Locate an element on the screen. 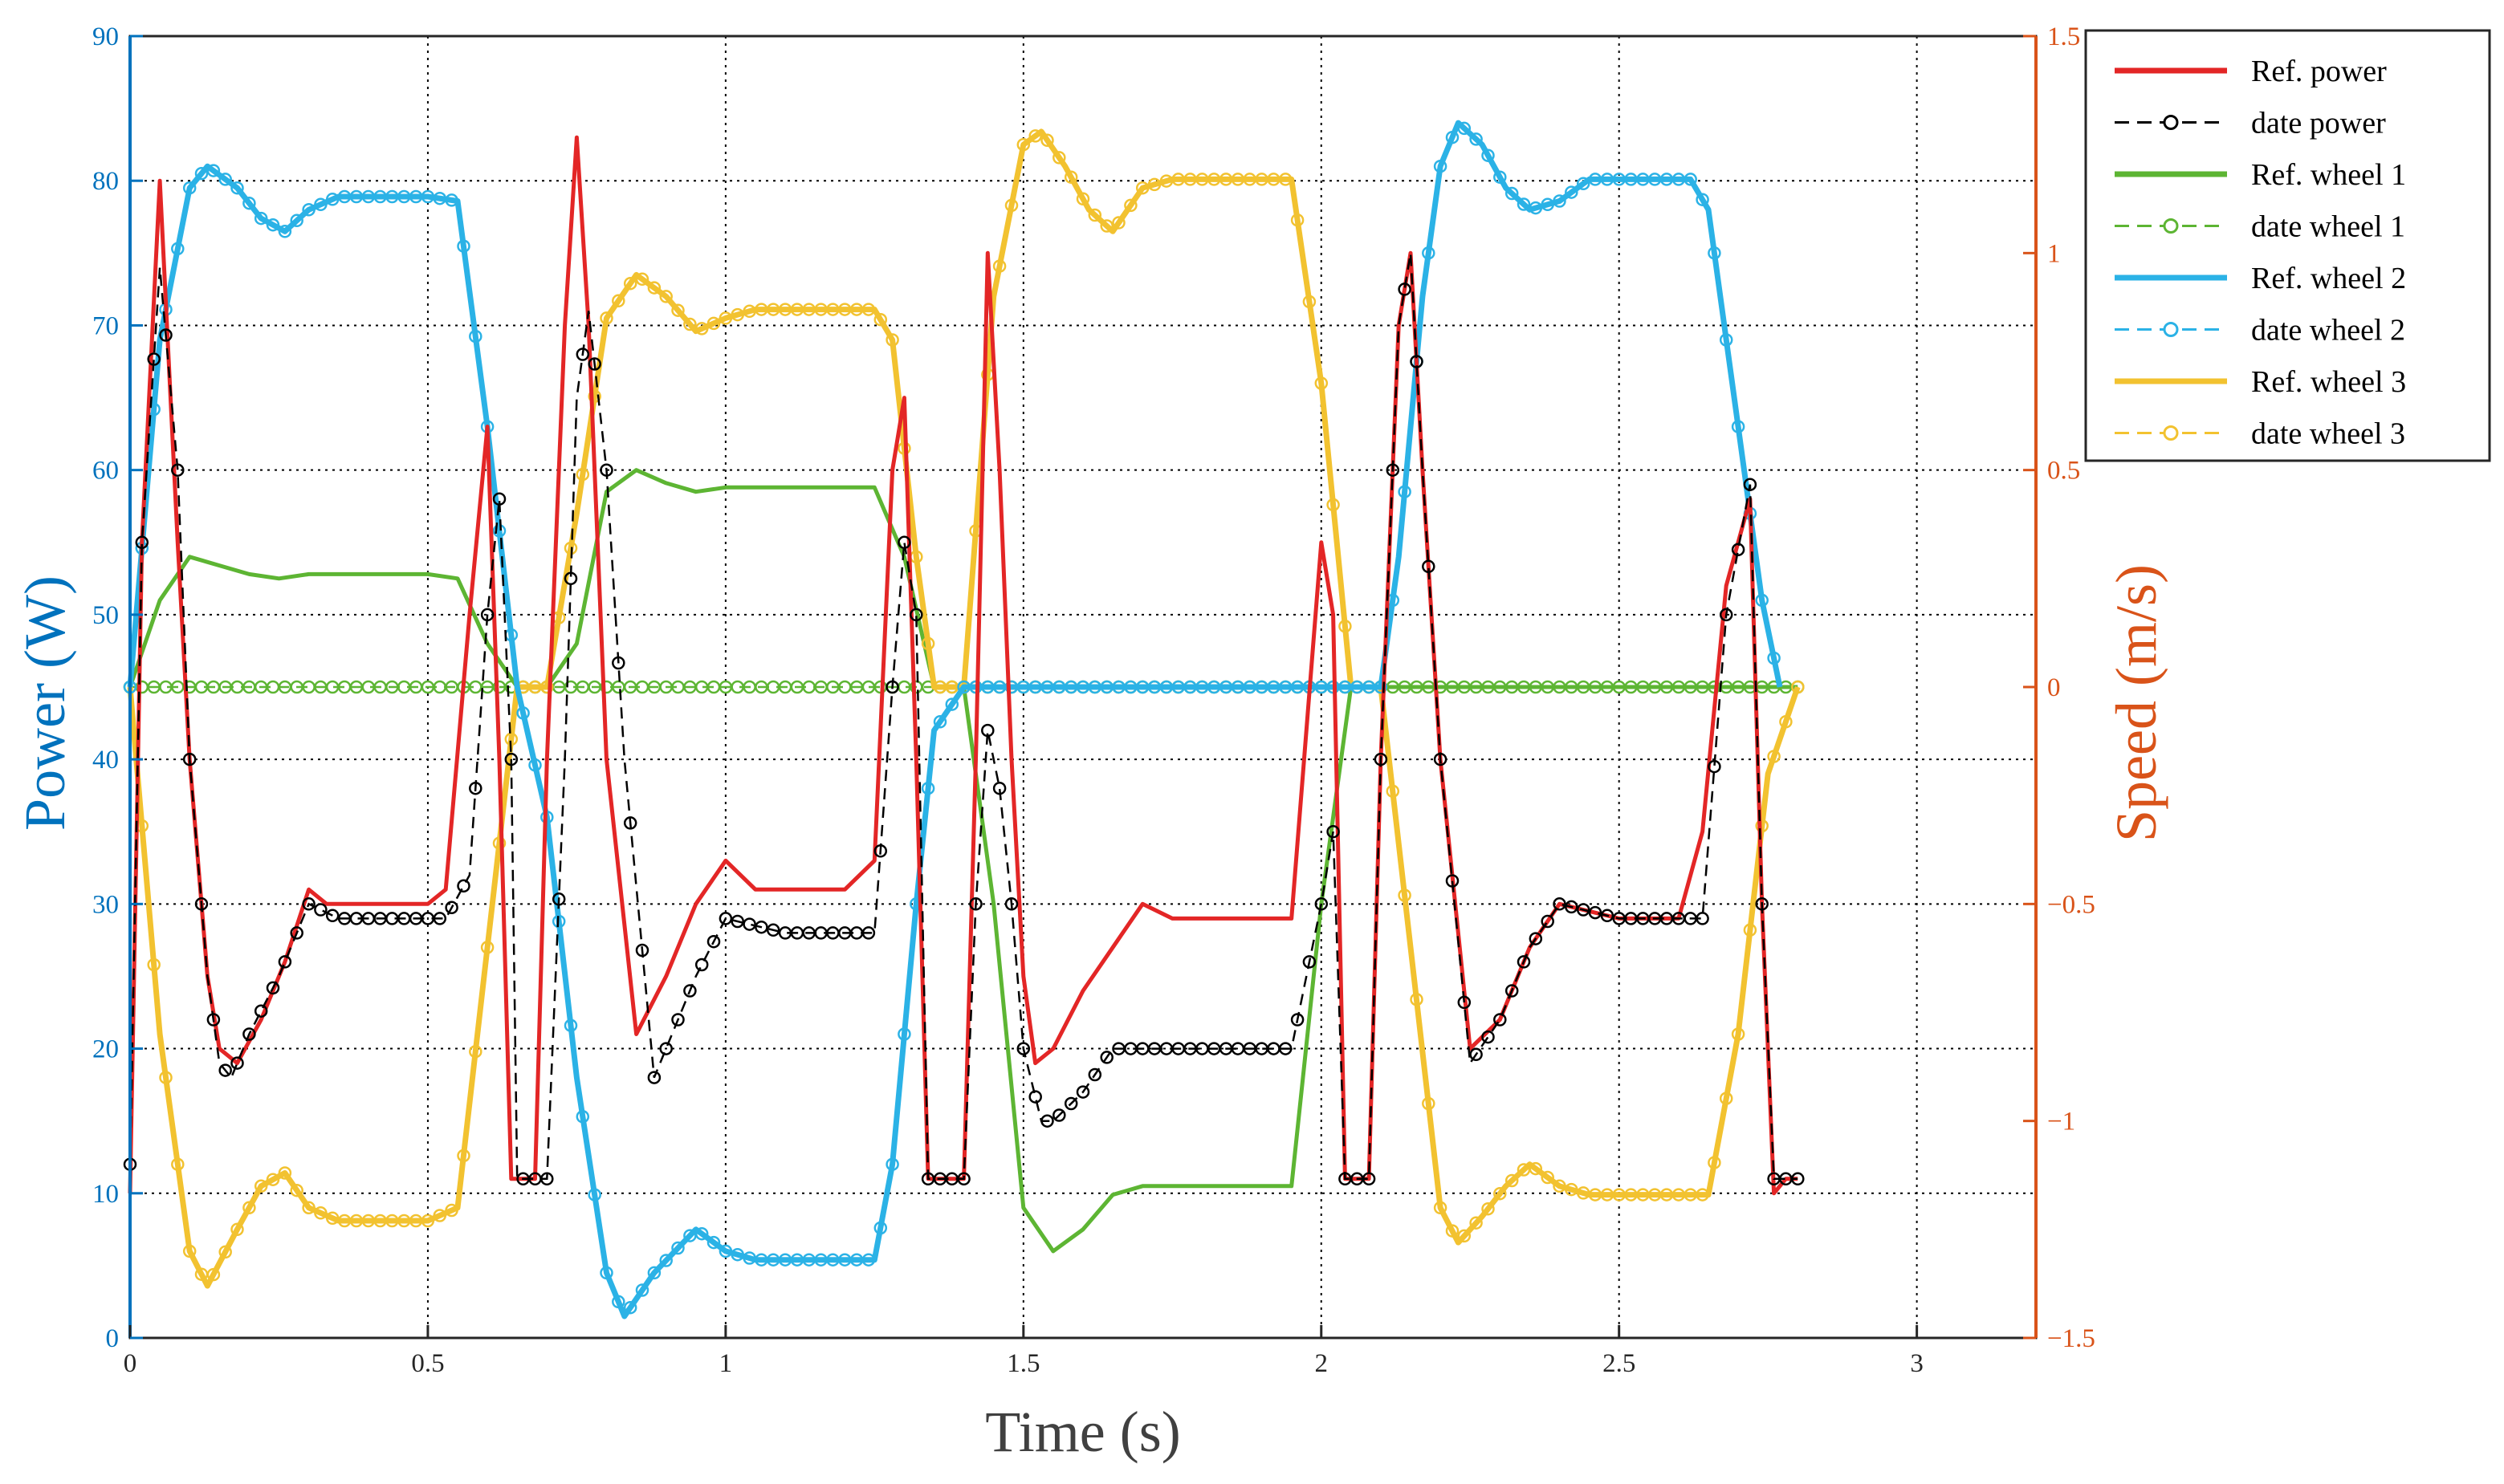 This screenshot has width=2504, height=1484. left-y-tick-label: 40 is located at coordinates (105, 760).